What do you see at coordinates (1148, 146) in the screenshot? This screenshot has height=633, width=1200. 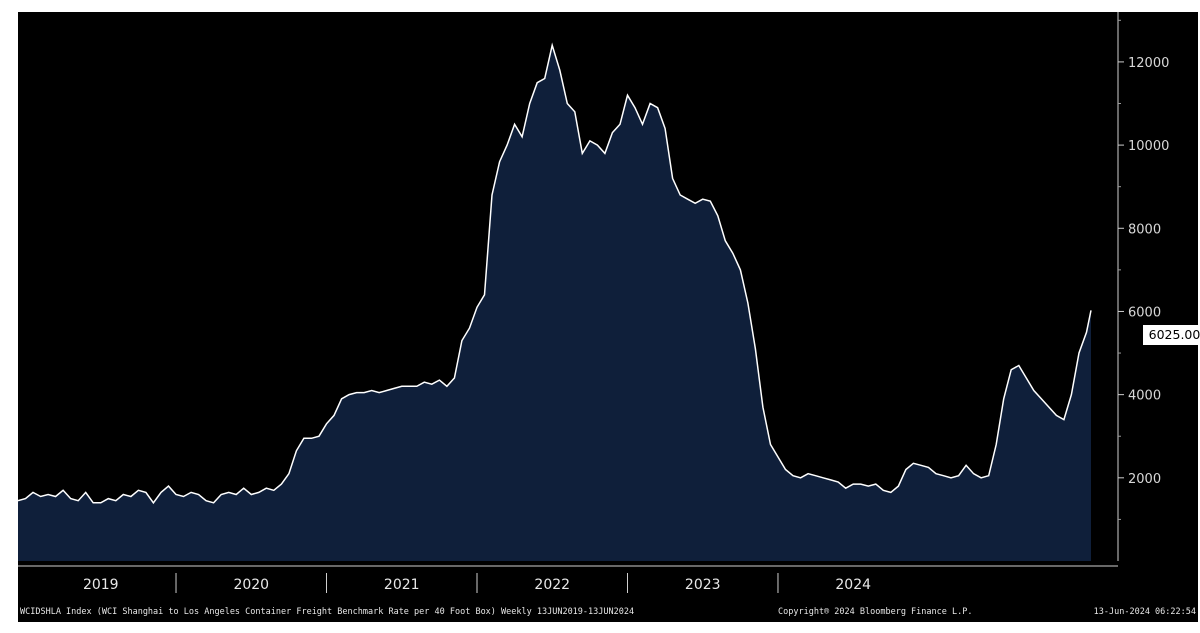 I see `y-tick-label: 10000` at bounding box center [1148, 146].